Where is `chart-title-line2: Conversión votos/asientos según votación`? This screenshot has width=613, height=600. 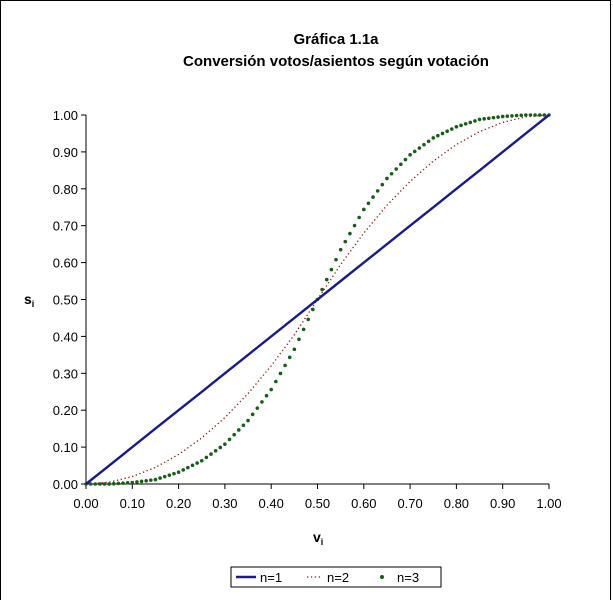 chart-title-line2: Conversión votos/asientos según votación is located at coordinates (336, 61).